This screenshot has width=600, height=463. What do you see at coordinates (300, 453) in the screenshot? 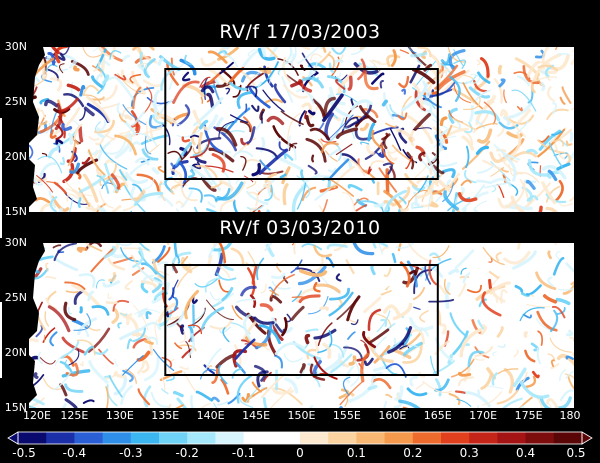
I see `colorbar-tick-label: 0` at bounding box center [300, 453].